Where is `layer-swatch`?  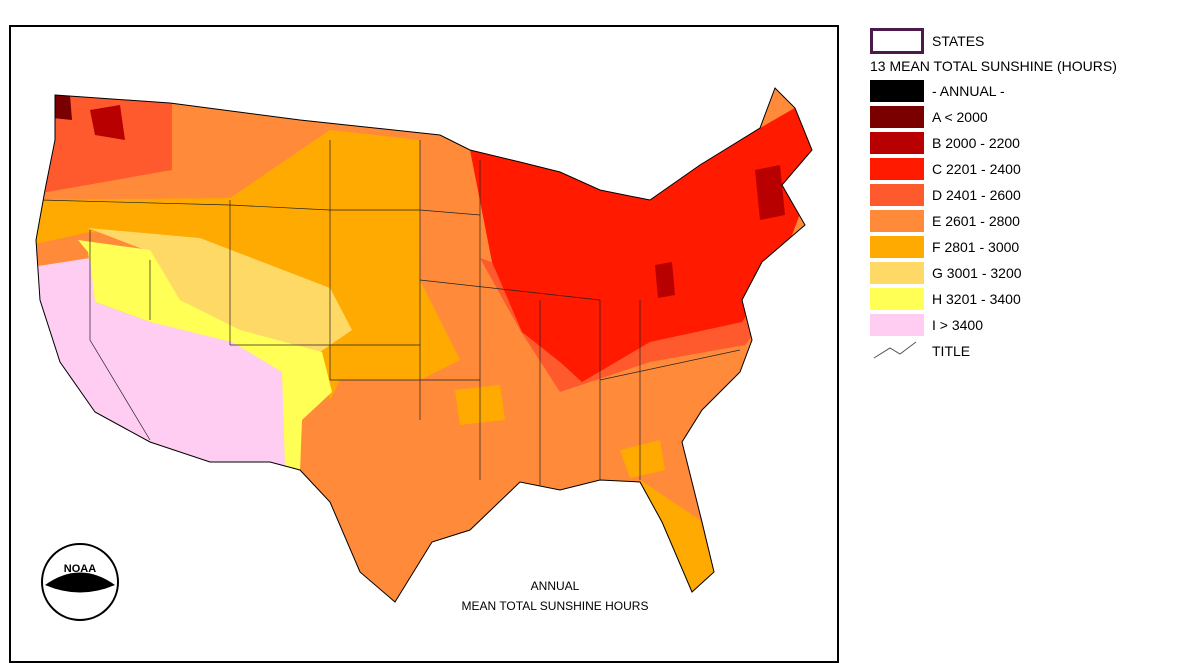 layer-swatch is located at coordinates (897, 41).